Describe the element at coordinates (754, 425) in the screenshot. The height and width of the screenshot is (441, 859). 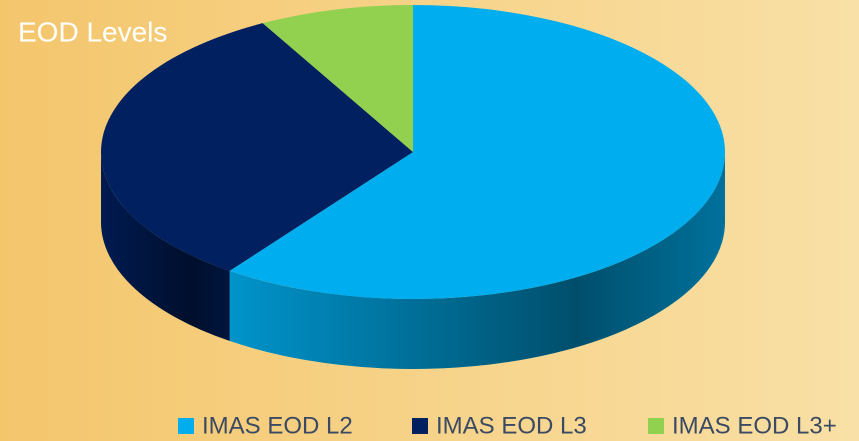
I see `legend-label: IMAS EOD L3+` at that location.